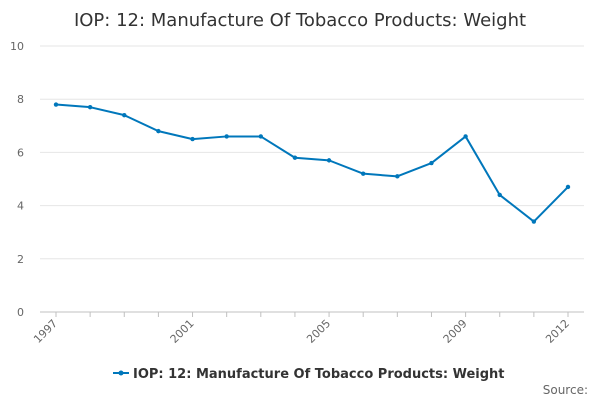 The width and height of the screenshot is (600, 400). What do you see at coordinates (301, 329) in the screenshot?
I see `x-axis-ticks: 1997 2001 2005 2009 2012` at bounding box center [301, 329].